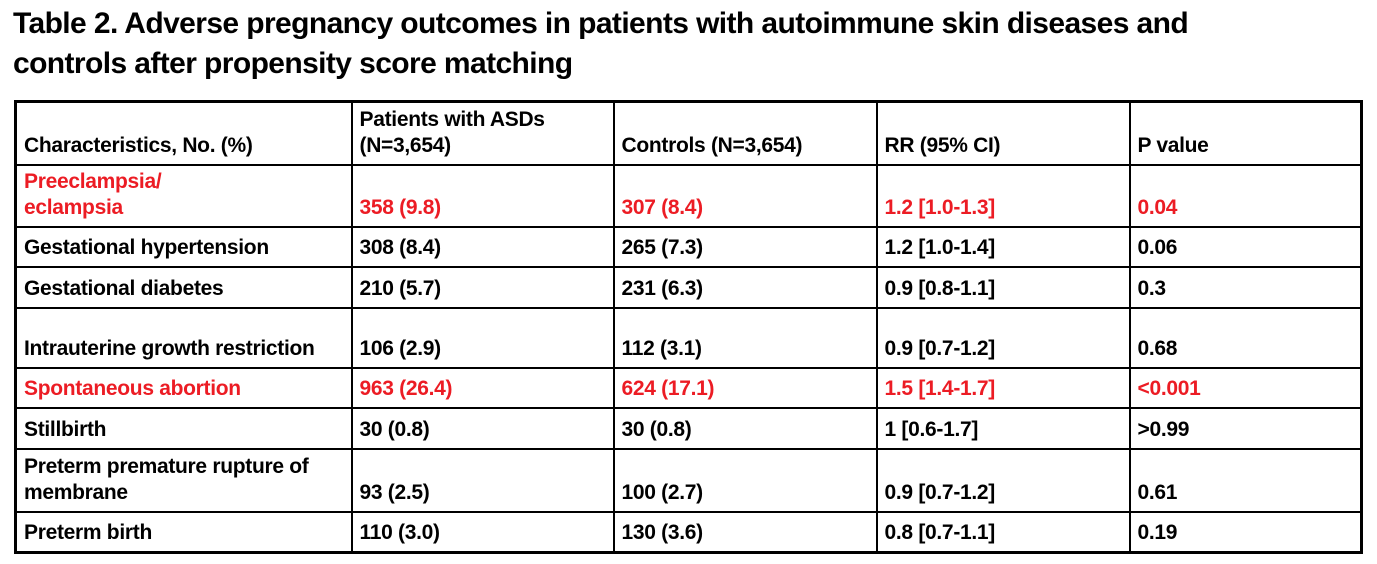 This screenshot has height=564, width=1377. What do you see at coordinates (1003, 246) in the screenshot?
I see `cell-rr-value: 1.2 [1.0-1.4]` at bounding box center [1003, 246].